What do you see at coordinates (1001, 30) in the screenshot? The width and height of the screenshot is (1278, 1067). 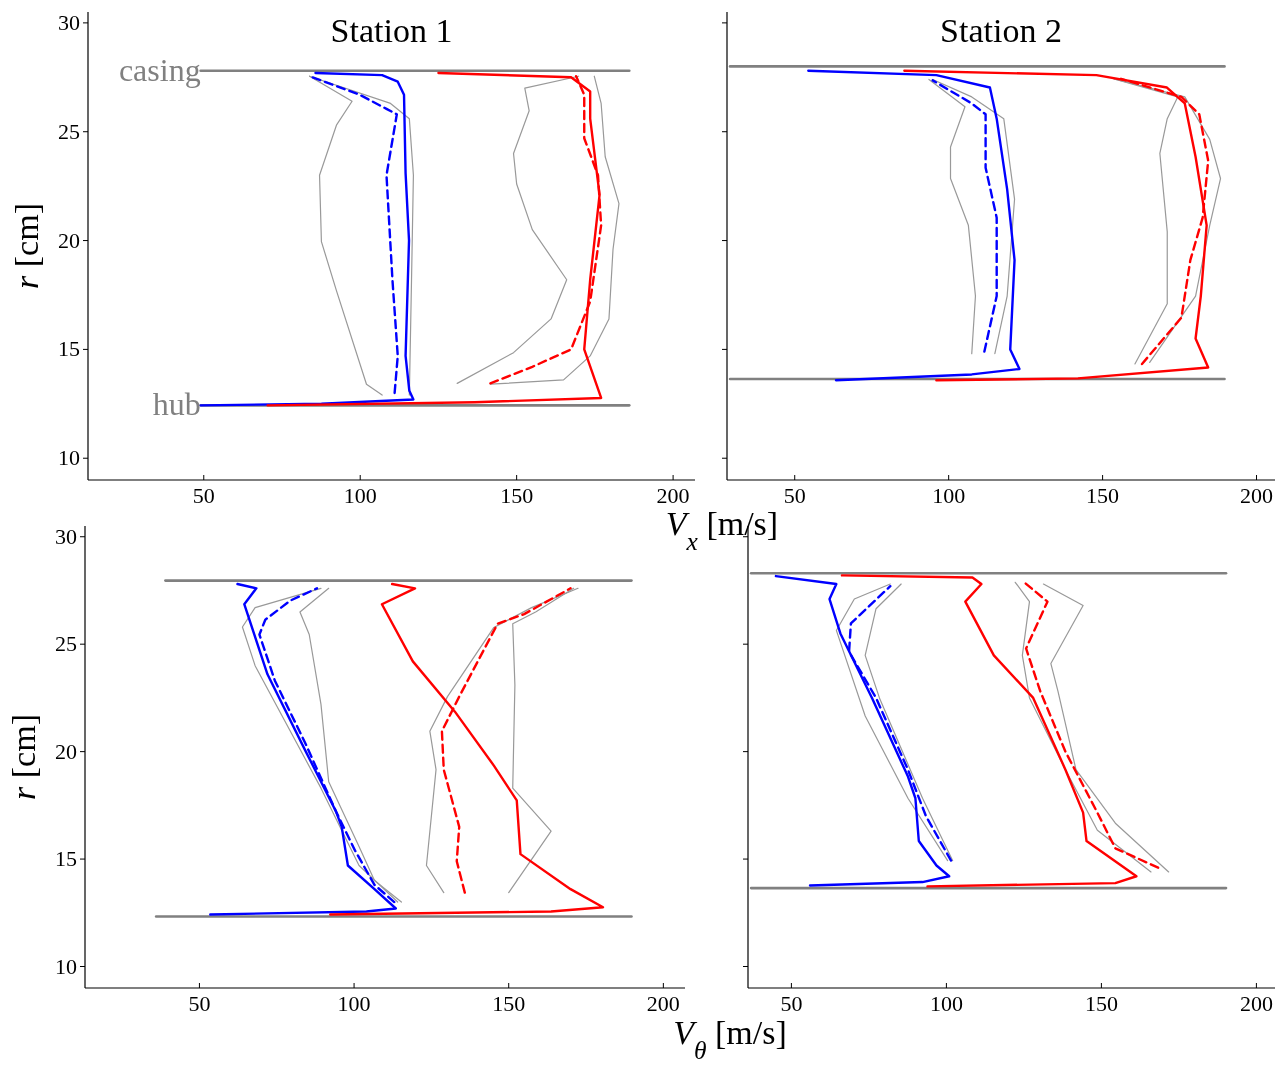 I see `chart-title: Station 2` at bounding box center [1001, 30].